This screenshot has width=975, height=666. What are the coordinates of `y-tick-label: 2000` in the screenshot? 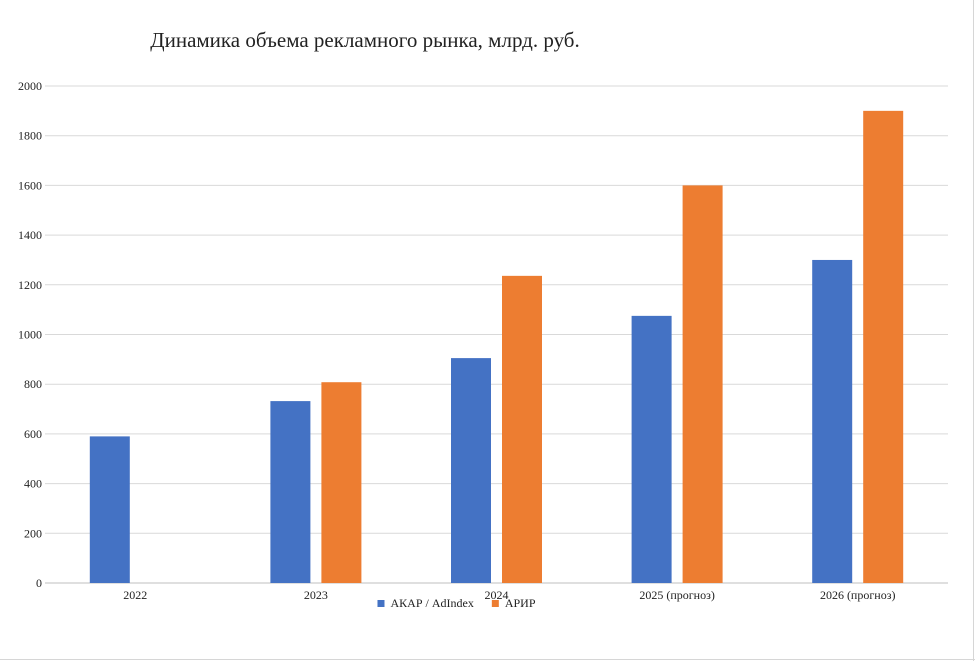 It's located at (30, 86).